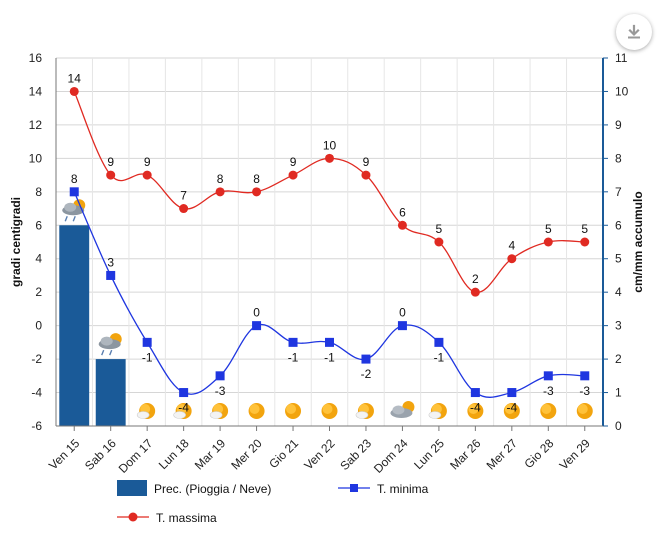  I want to click on download-icon, so click(634, 31).